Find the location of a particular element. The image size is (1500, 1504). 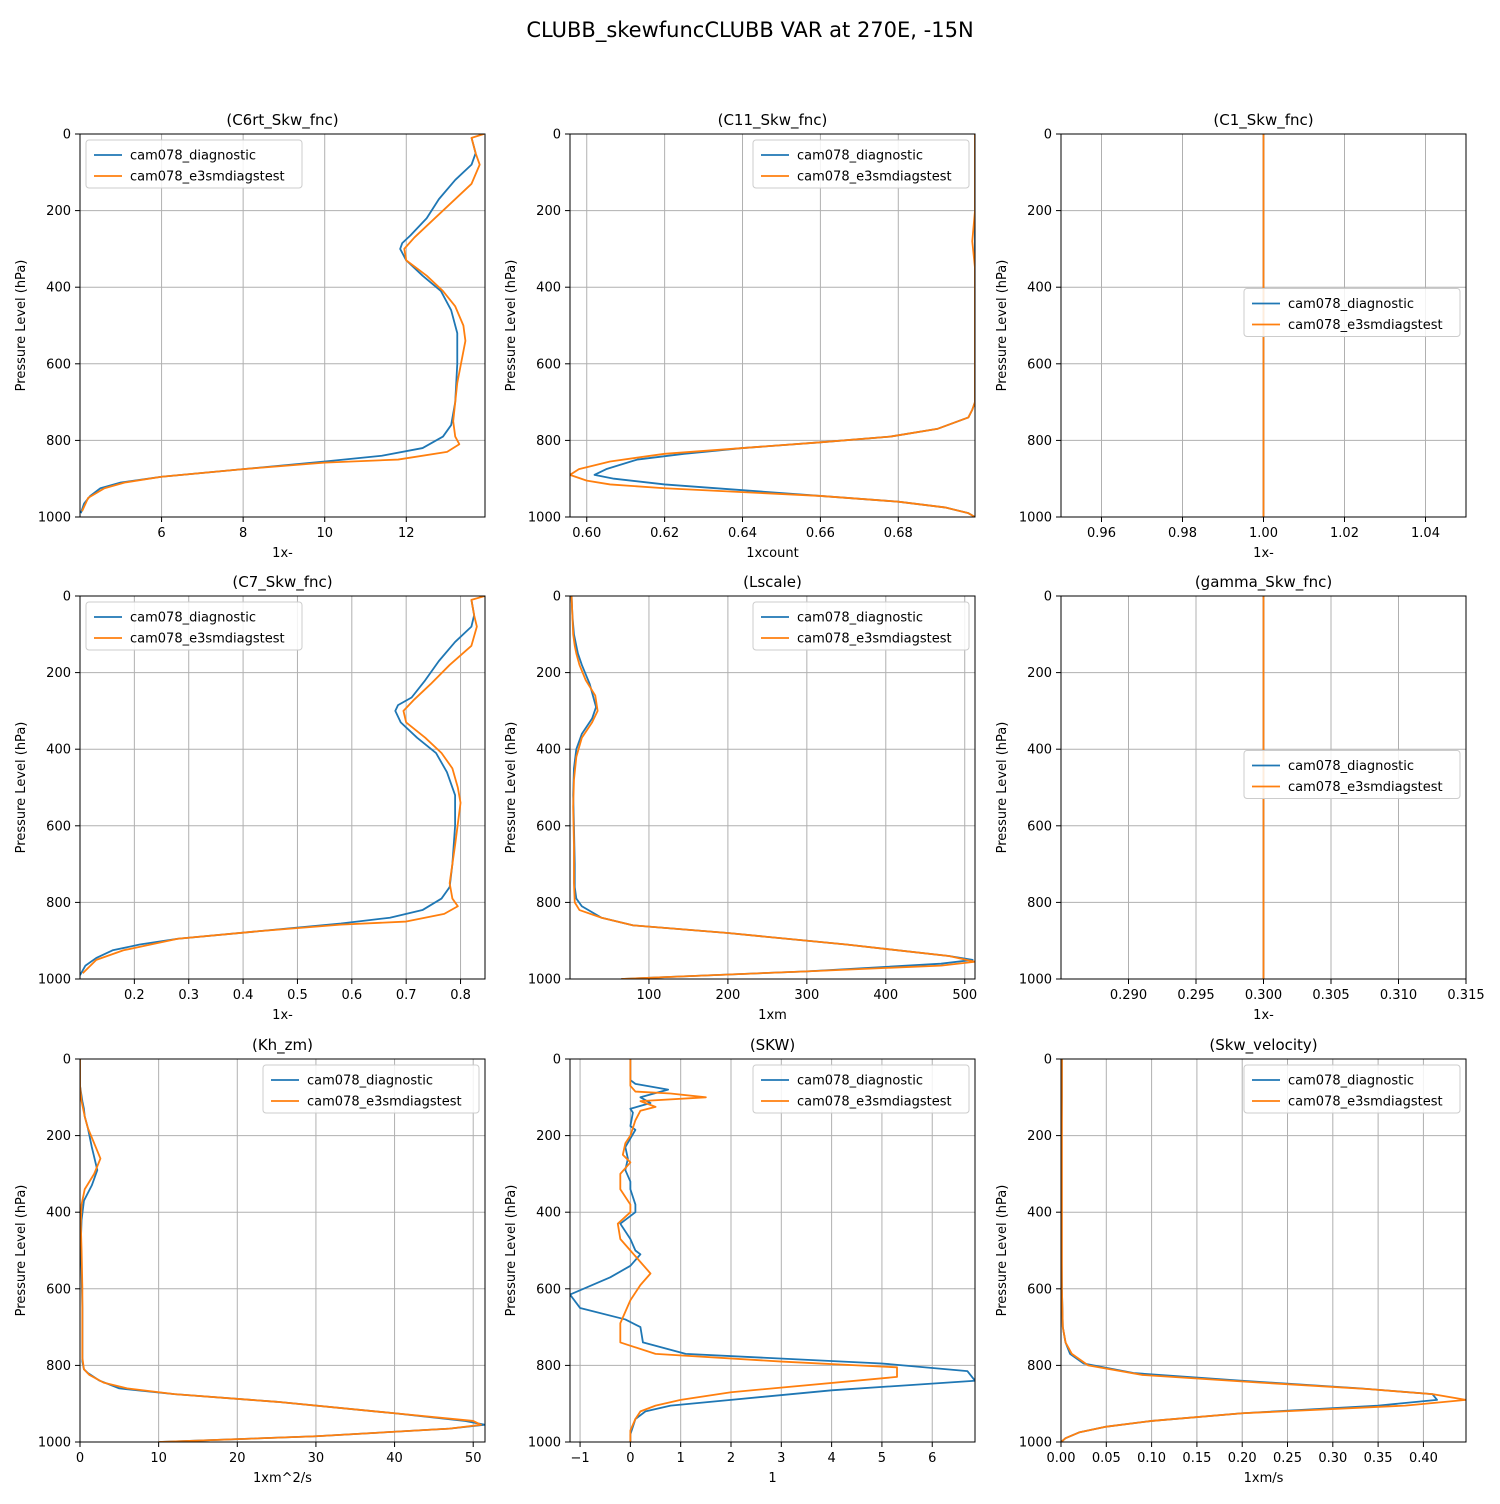

x-tick-label: 0 is located at coordinates (80, 1458).